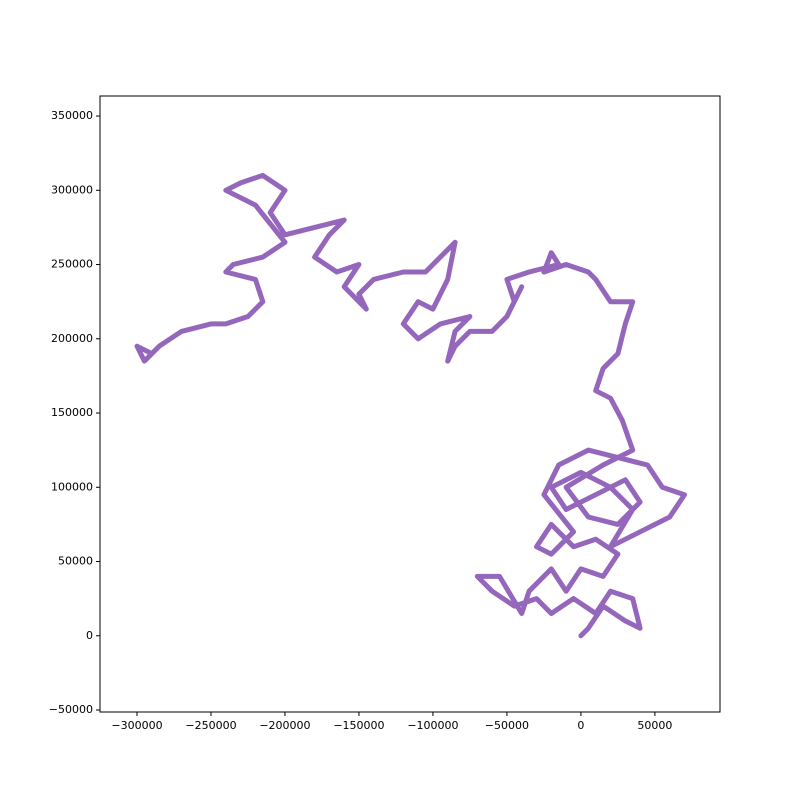  What do you see at coordinates (654, 725) in the screenshot?
I see `x-tick-label: 50000` at bounding box center [654, 725].